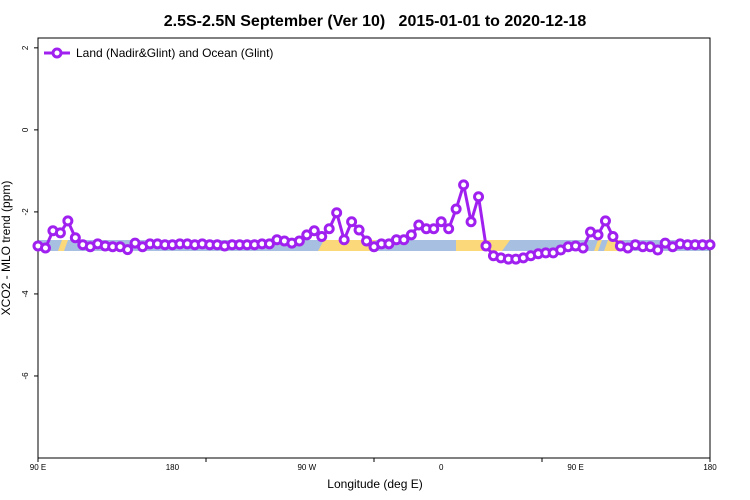  What do you see at coordinates (306, 467) in the screenshot?
I see `x-tick-label: 90 W` at bounding box center [306, 467].